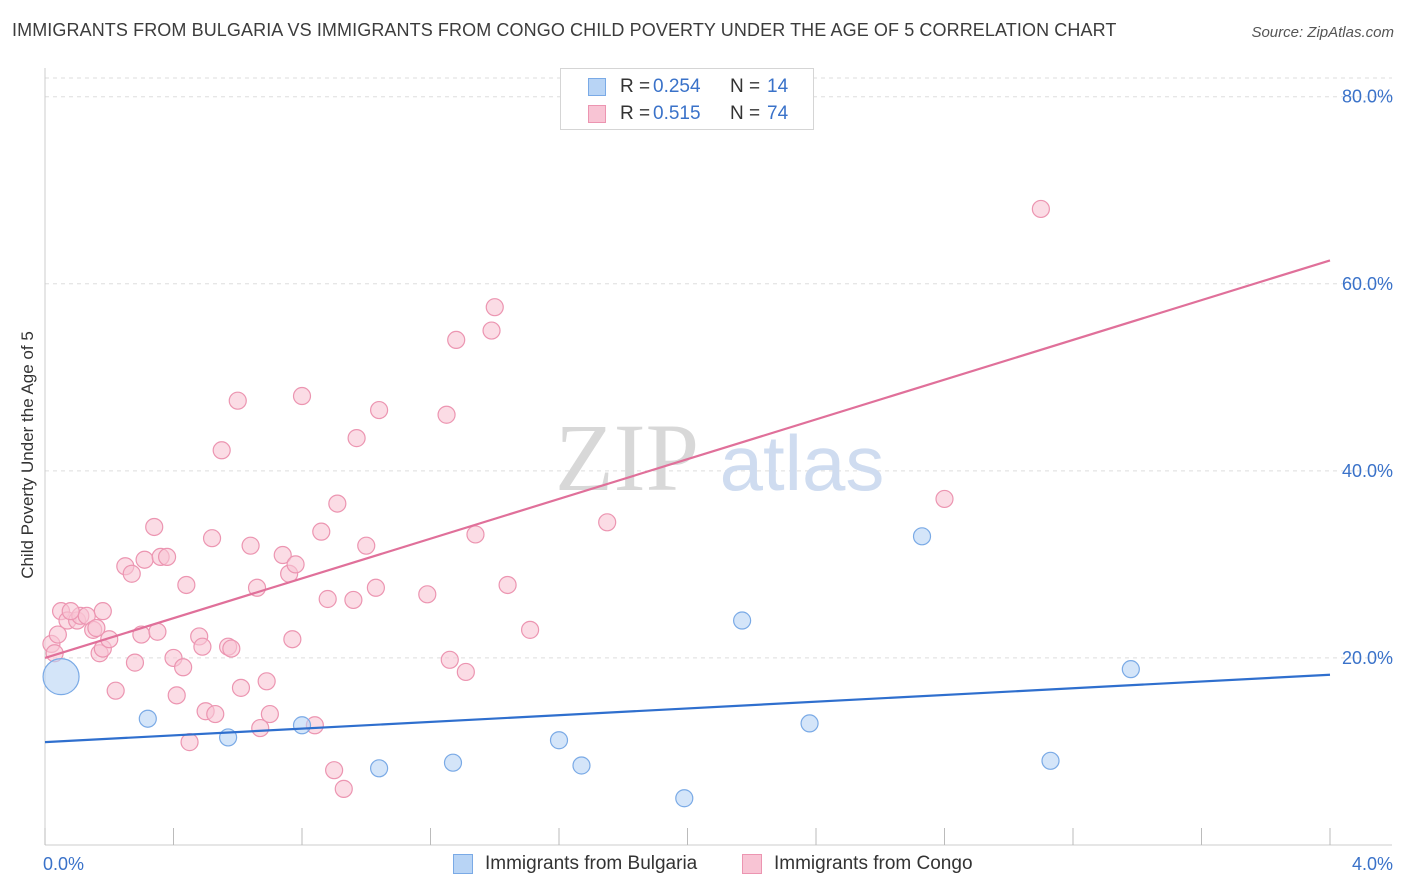 The image size is (1406, 892). I want to click on n-value: 74, so click(778, 113).